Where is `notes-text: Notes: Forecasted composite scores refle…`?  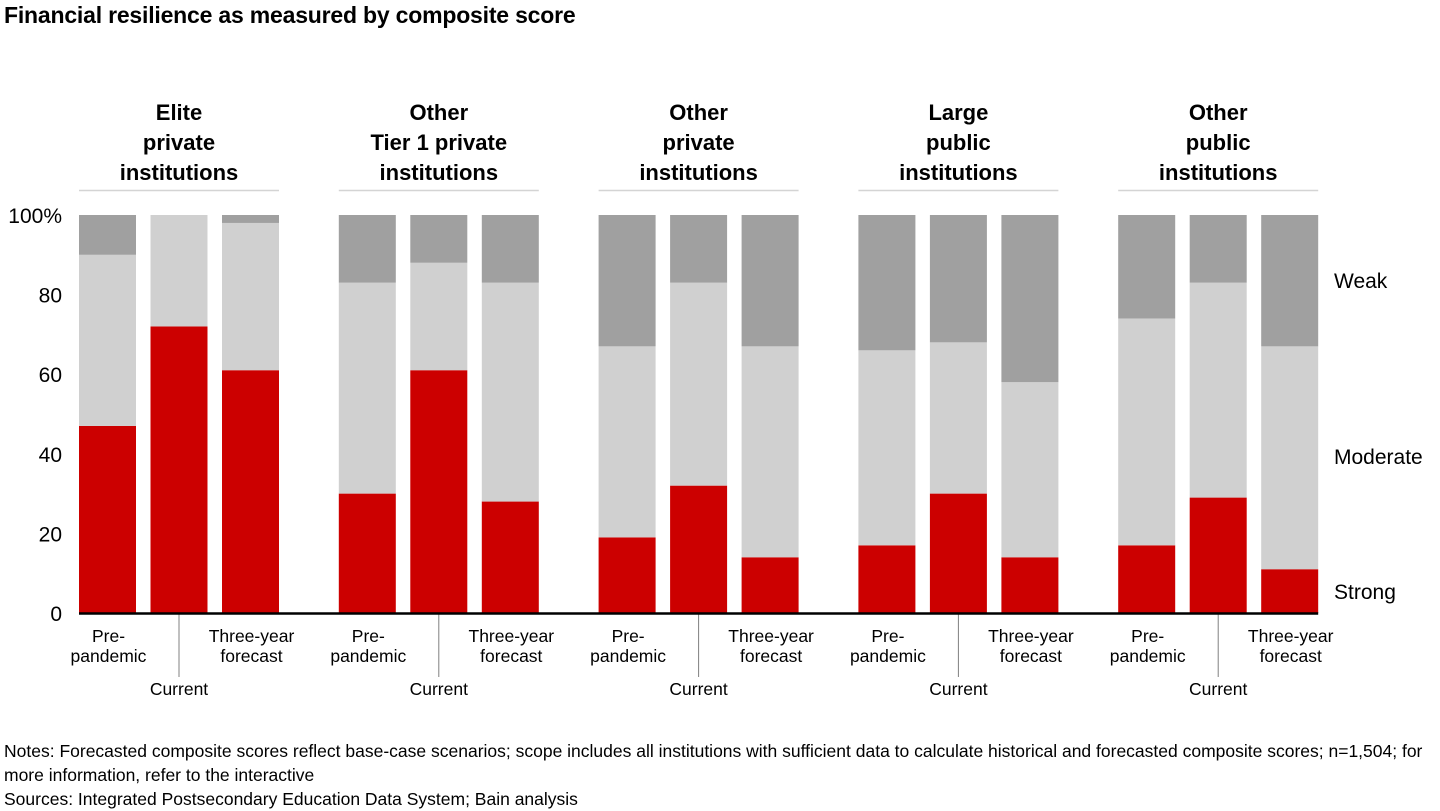 notes-text: Notes: Forecasted composite scores refle… is located at coordinates (713, 763).